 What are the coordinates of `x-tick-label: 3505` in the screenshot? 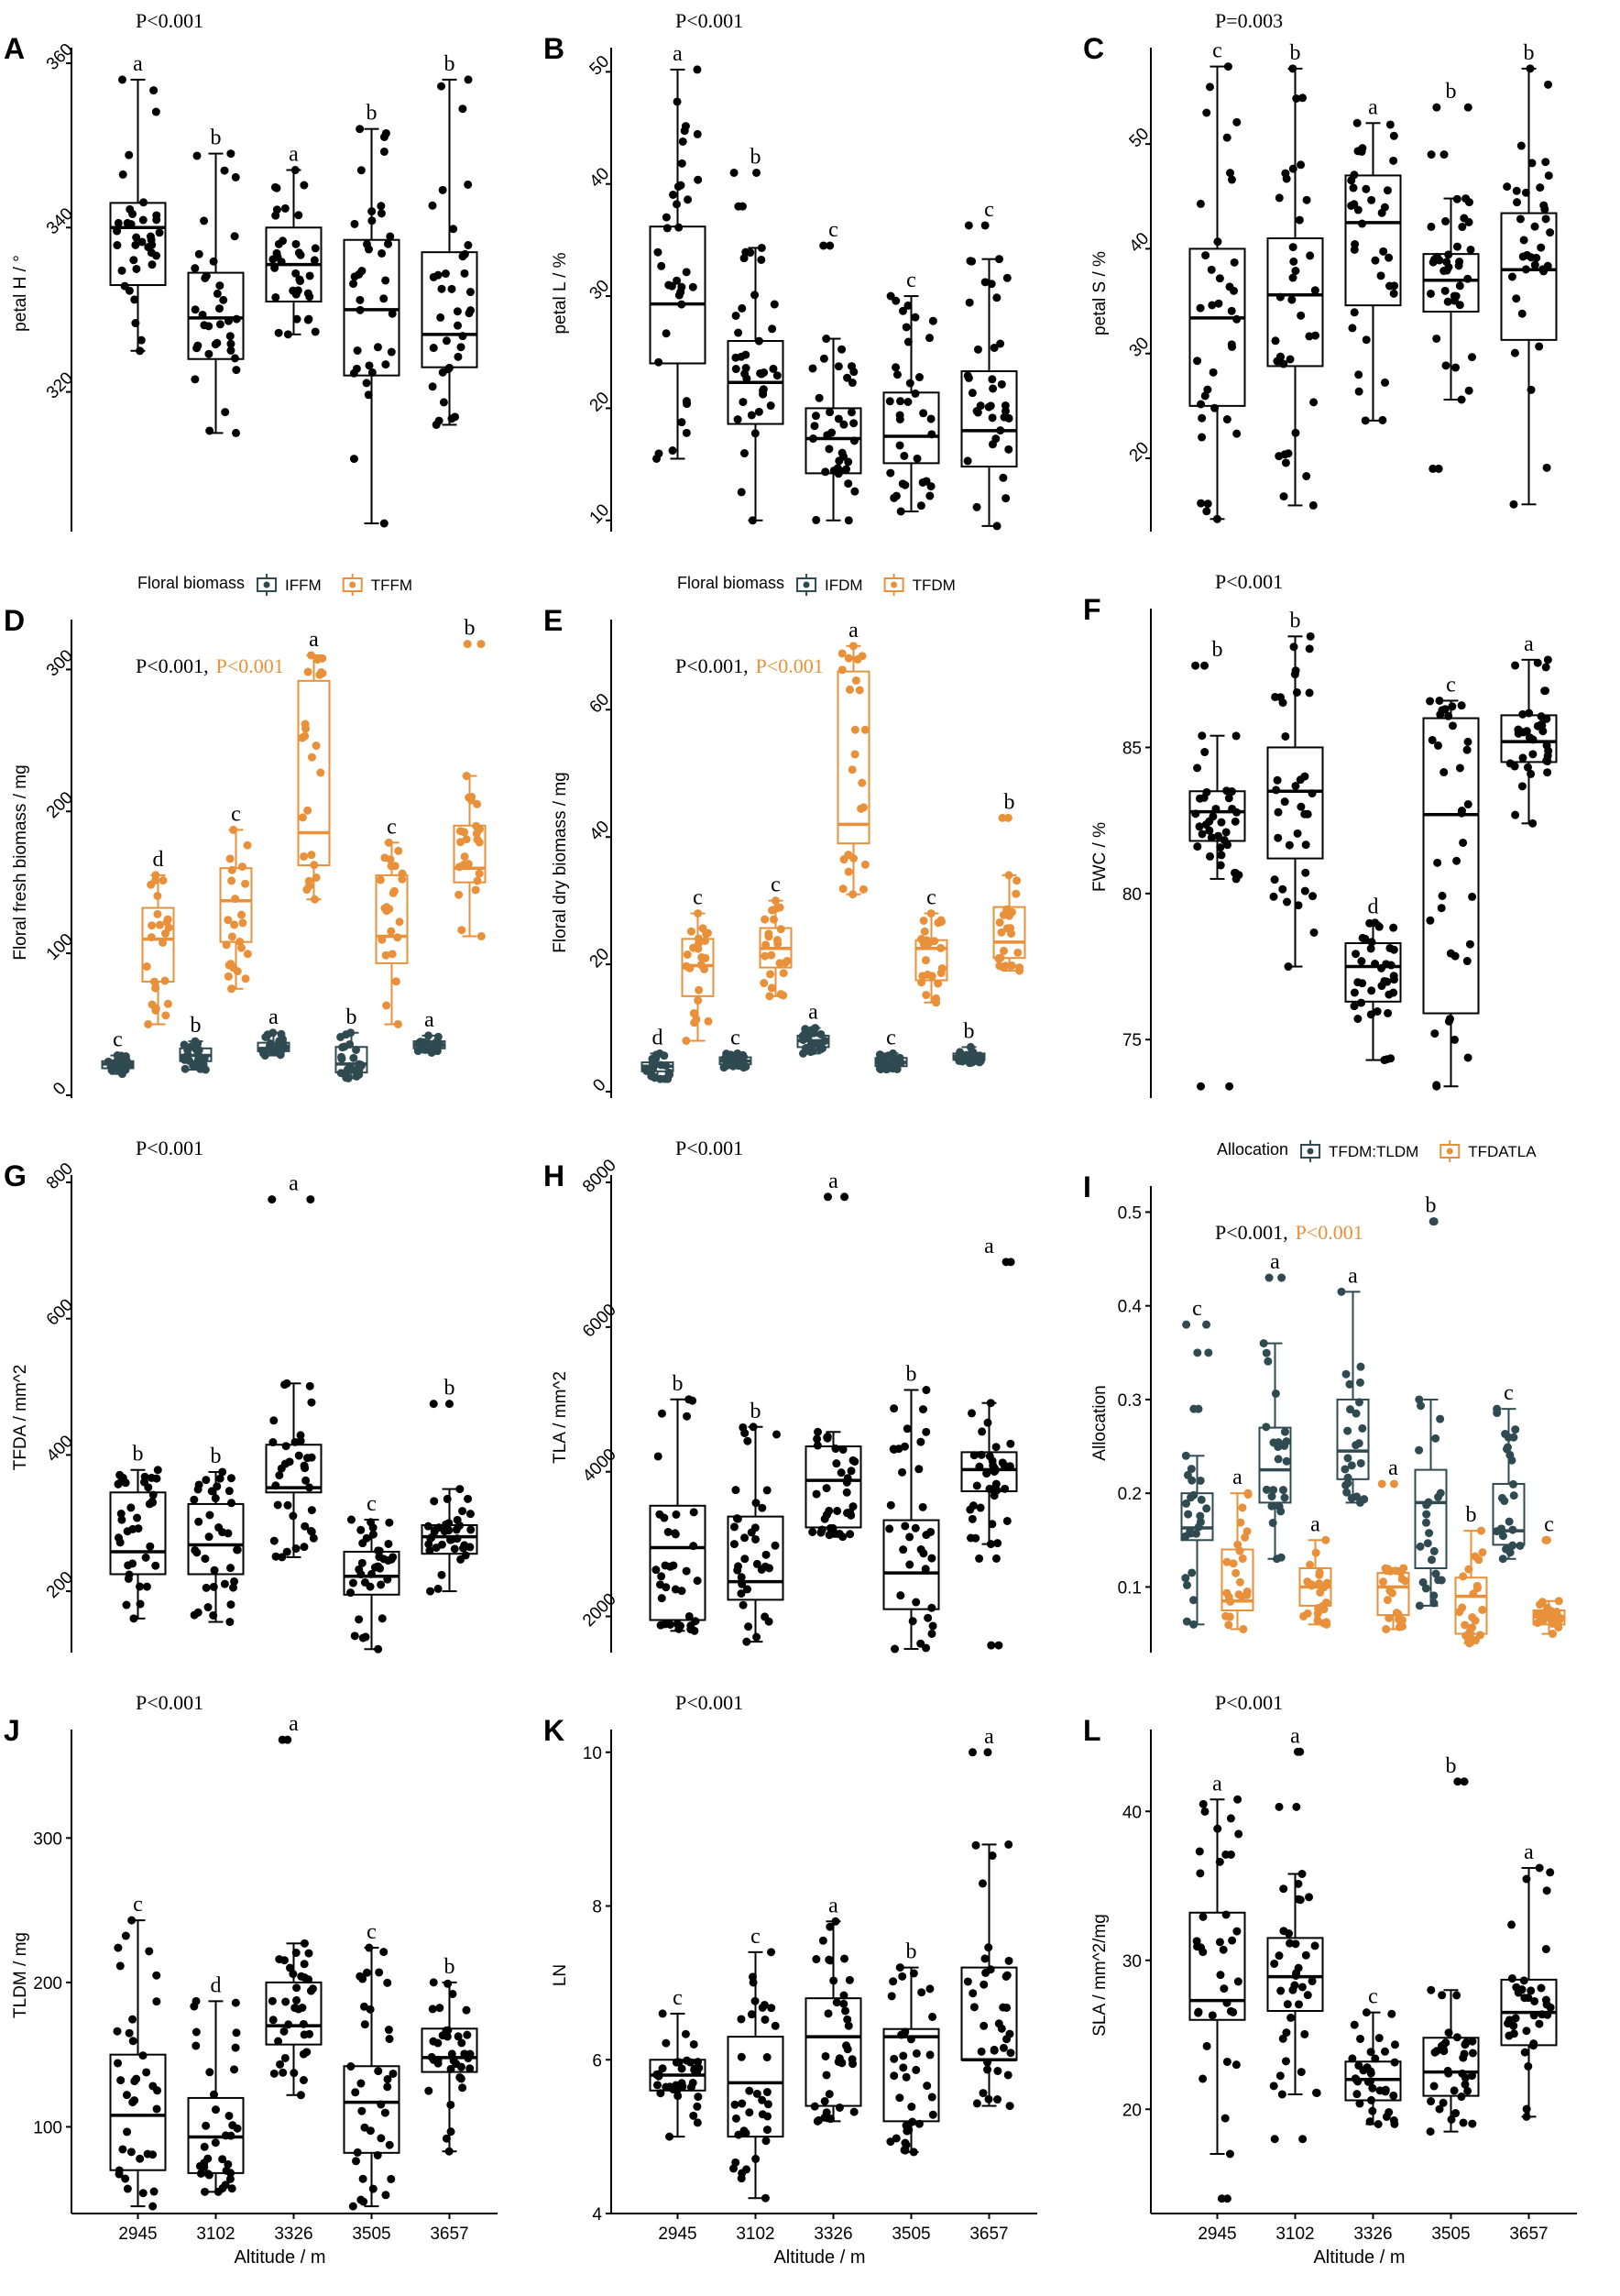 It's located at (1451, 2234).